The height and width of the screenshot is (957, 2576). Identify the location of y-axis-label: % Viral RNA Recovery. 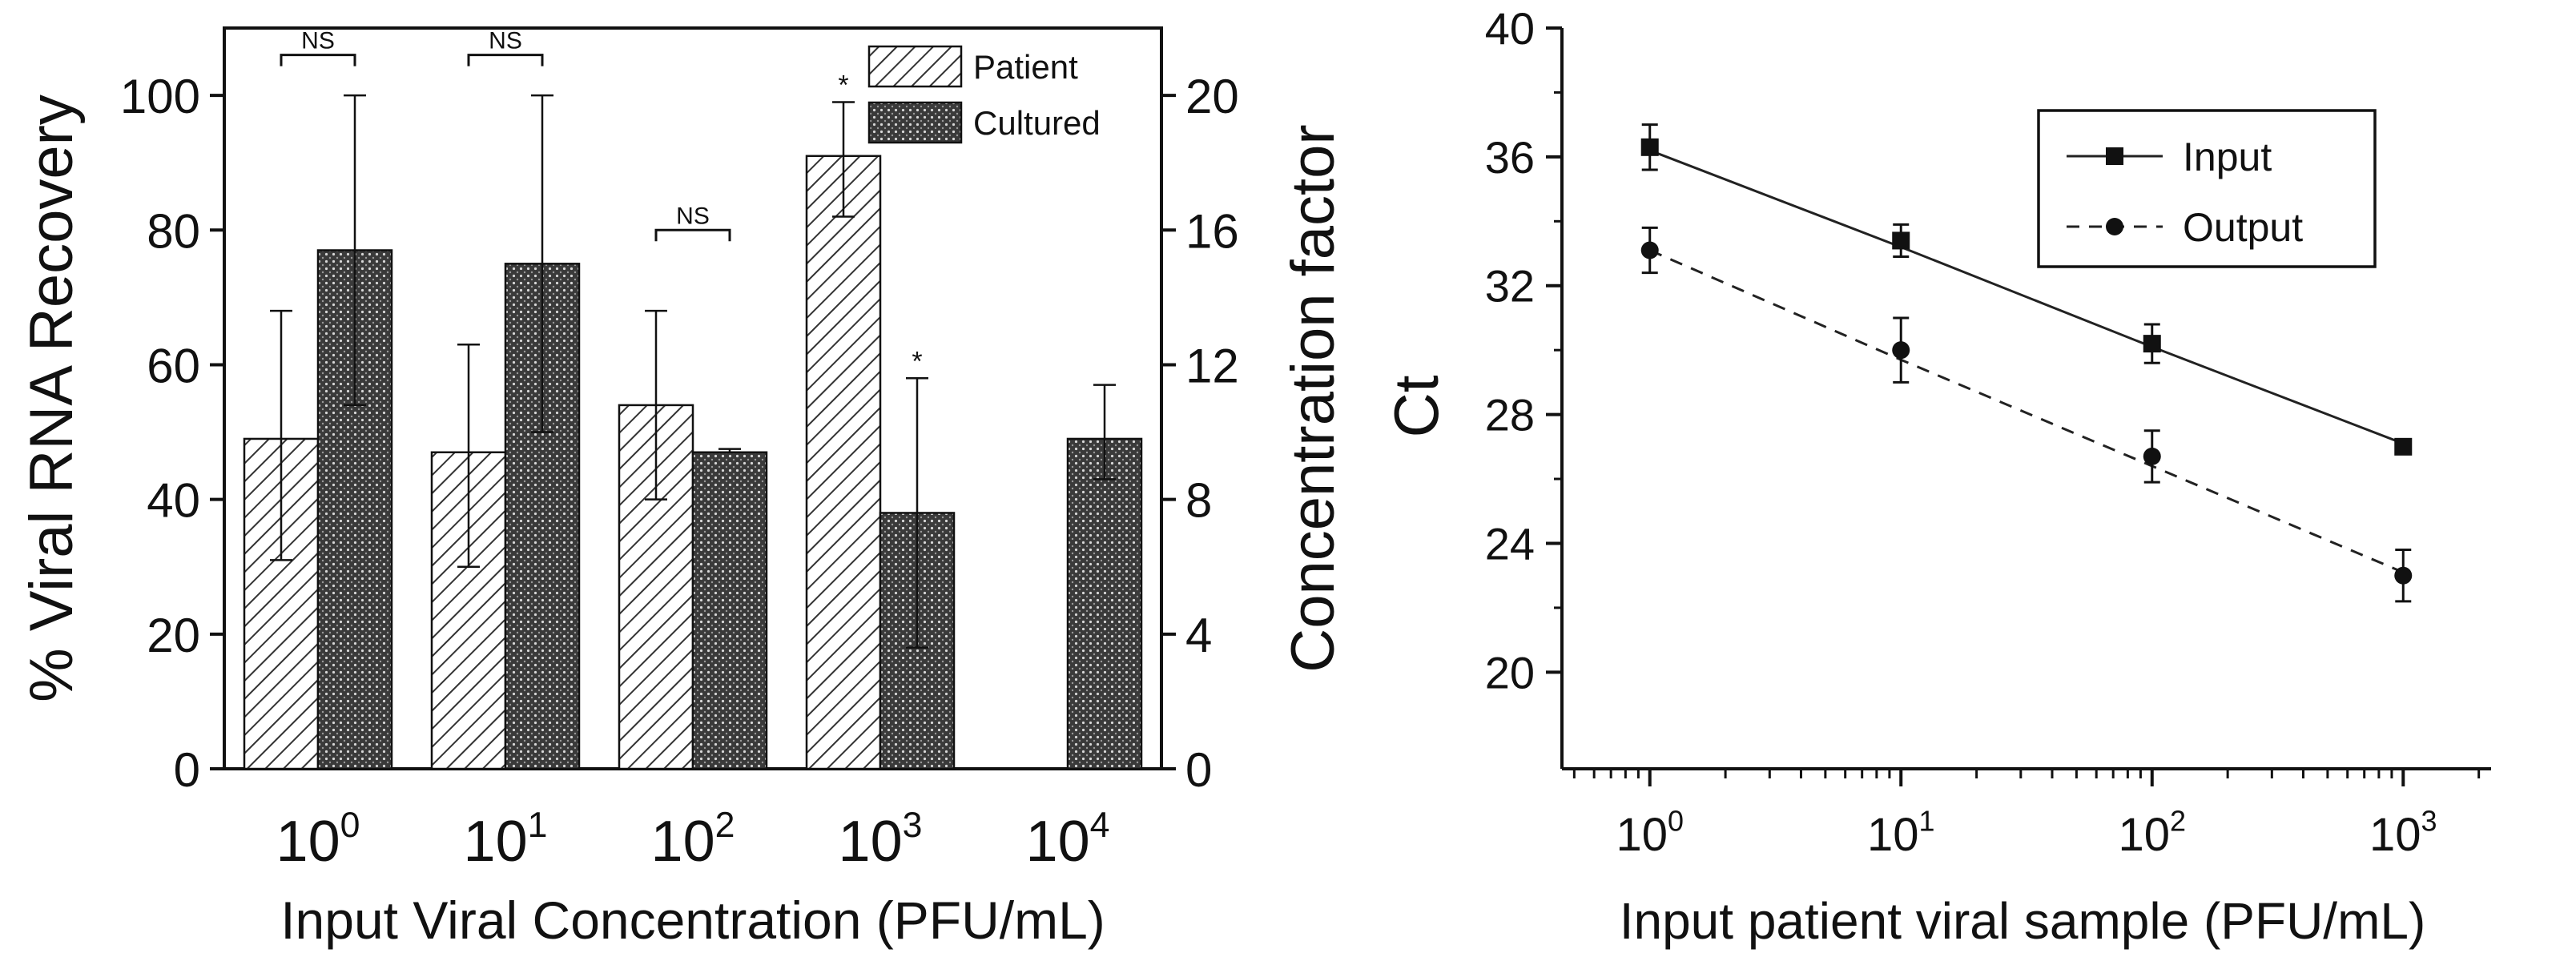
(52, 398).